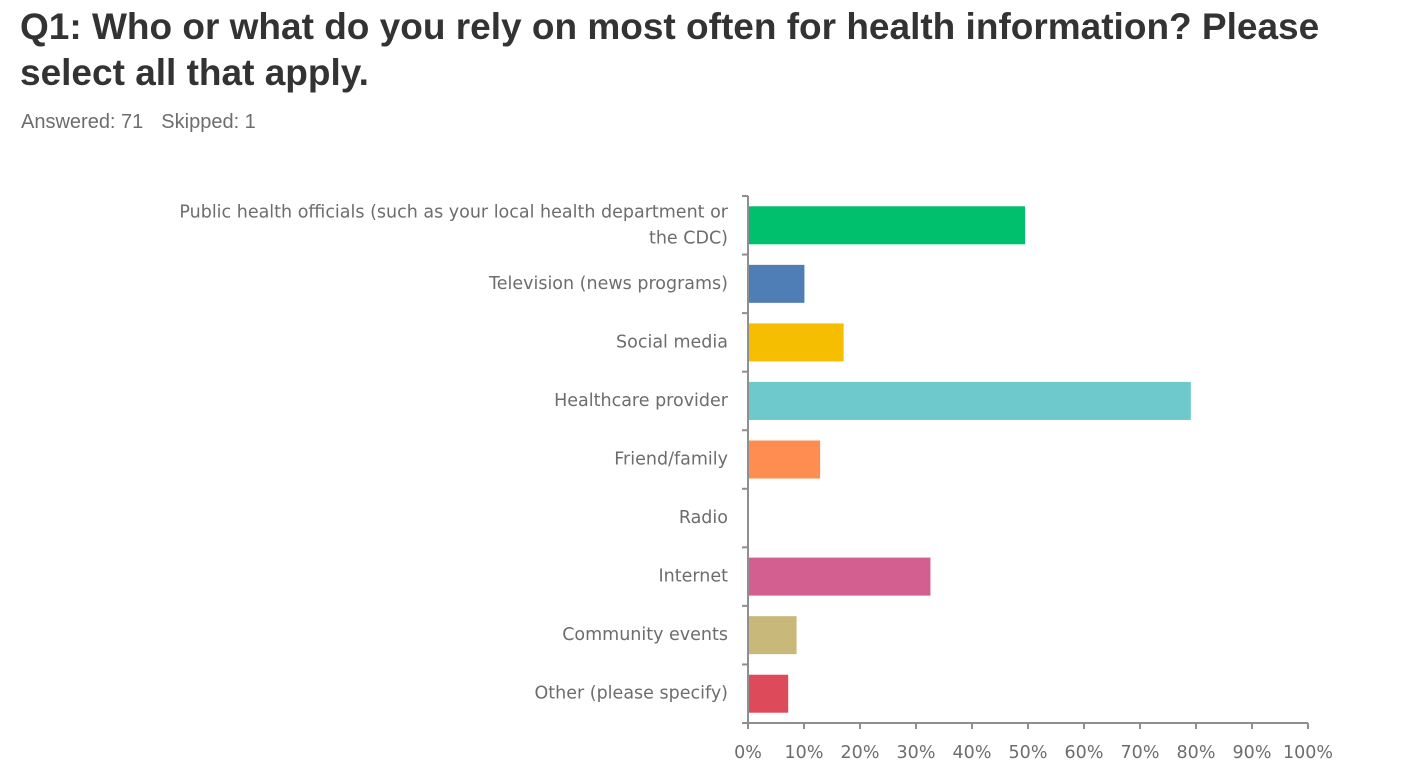  I want to click on category-label-2-line-0: Social media, so click(672, 342).